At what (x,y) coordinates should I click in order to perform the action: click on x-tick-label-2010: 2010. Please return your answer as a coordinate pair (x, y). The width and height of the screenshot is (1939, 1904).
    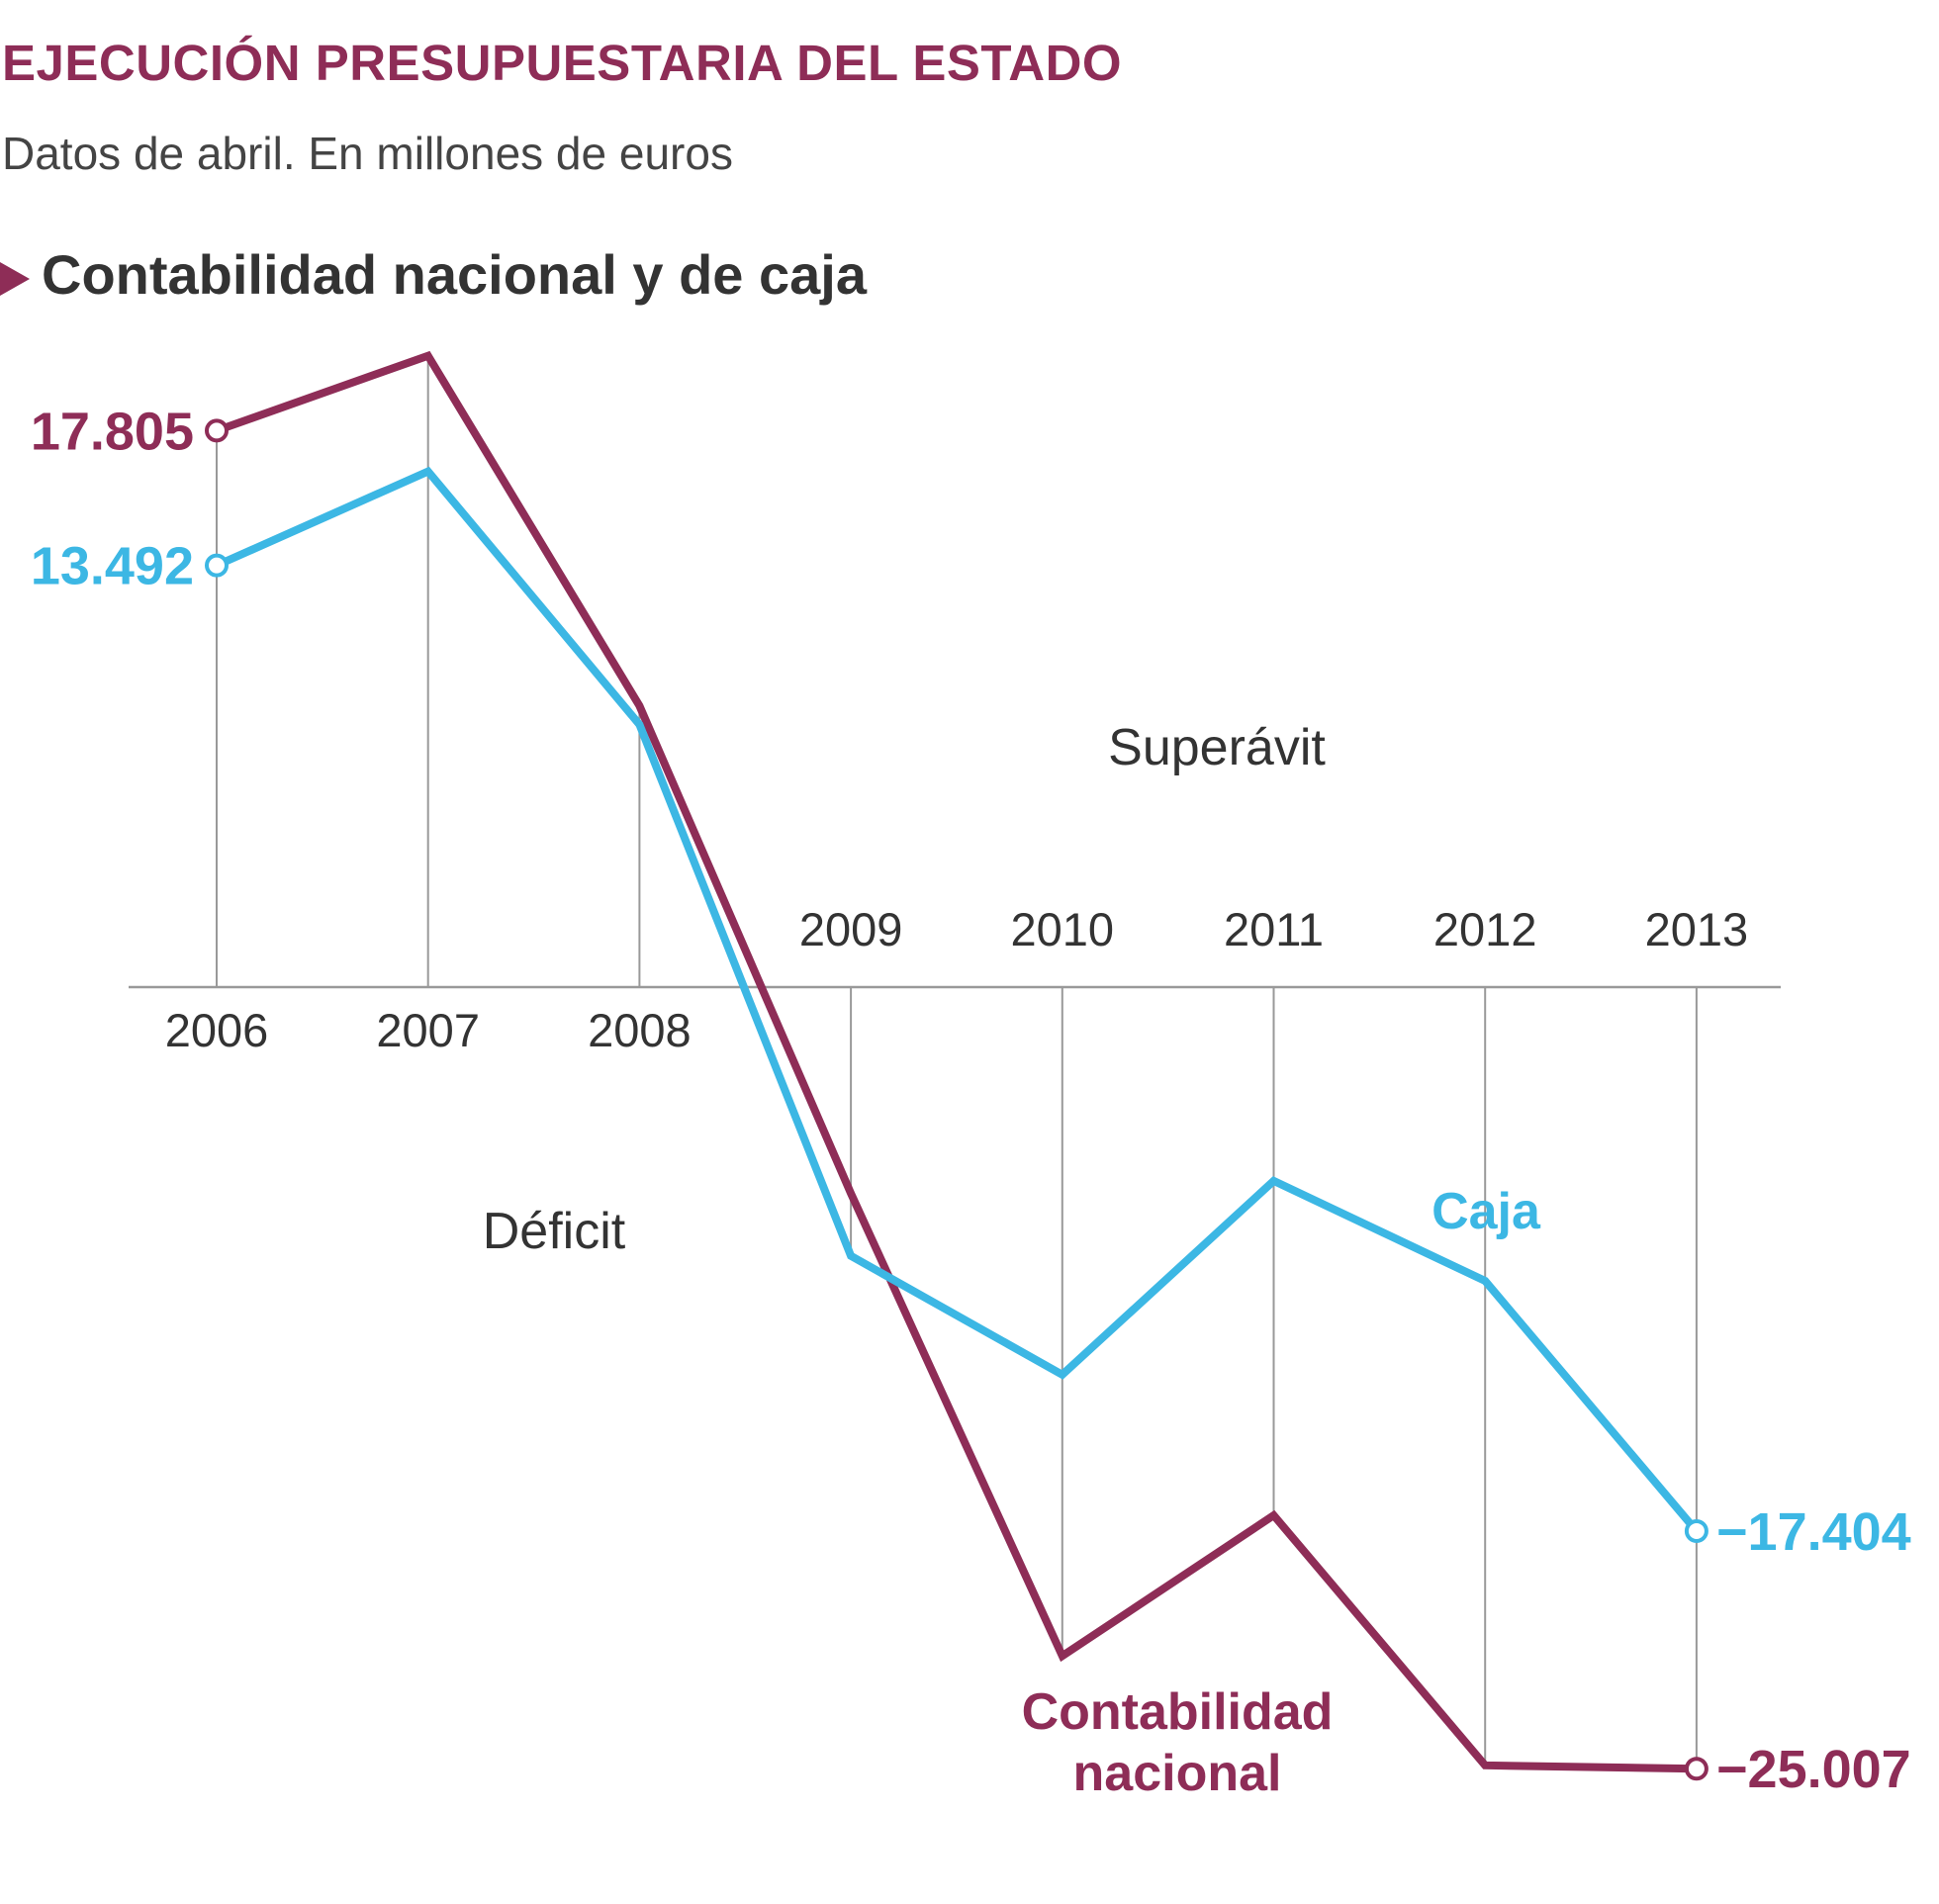
    Looking at the image, I should click on (1063, 929).